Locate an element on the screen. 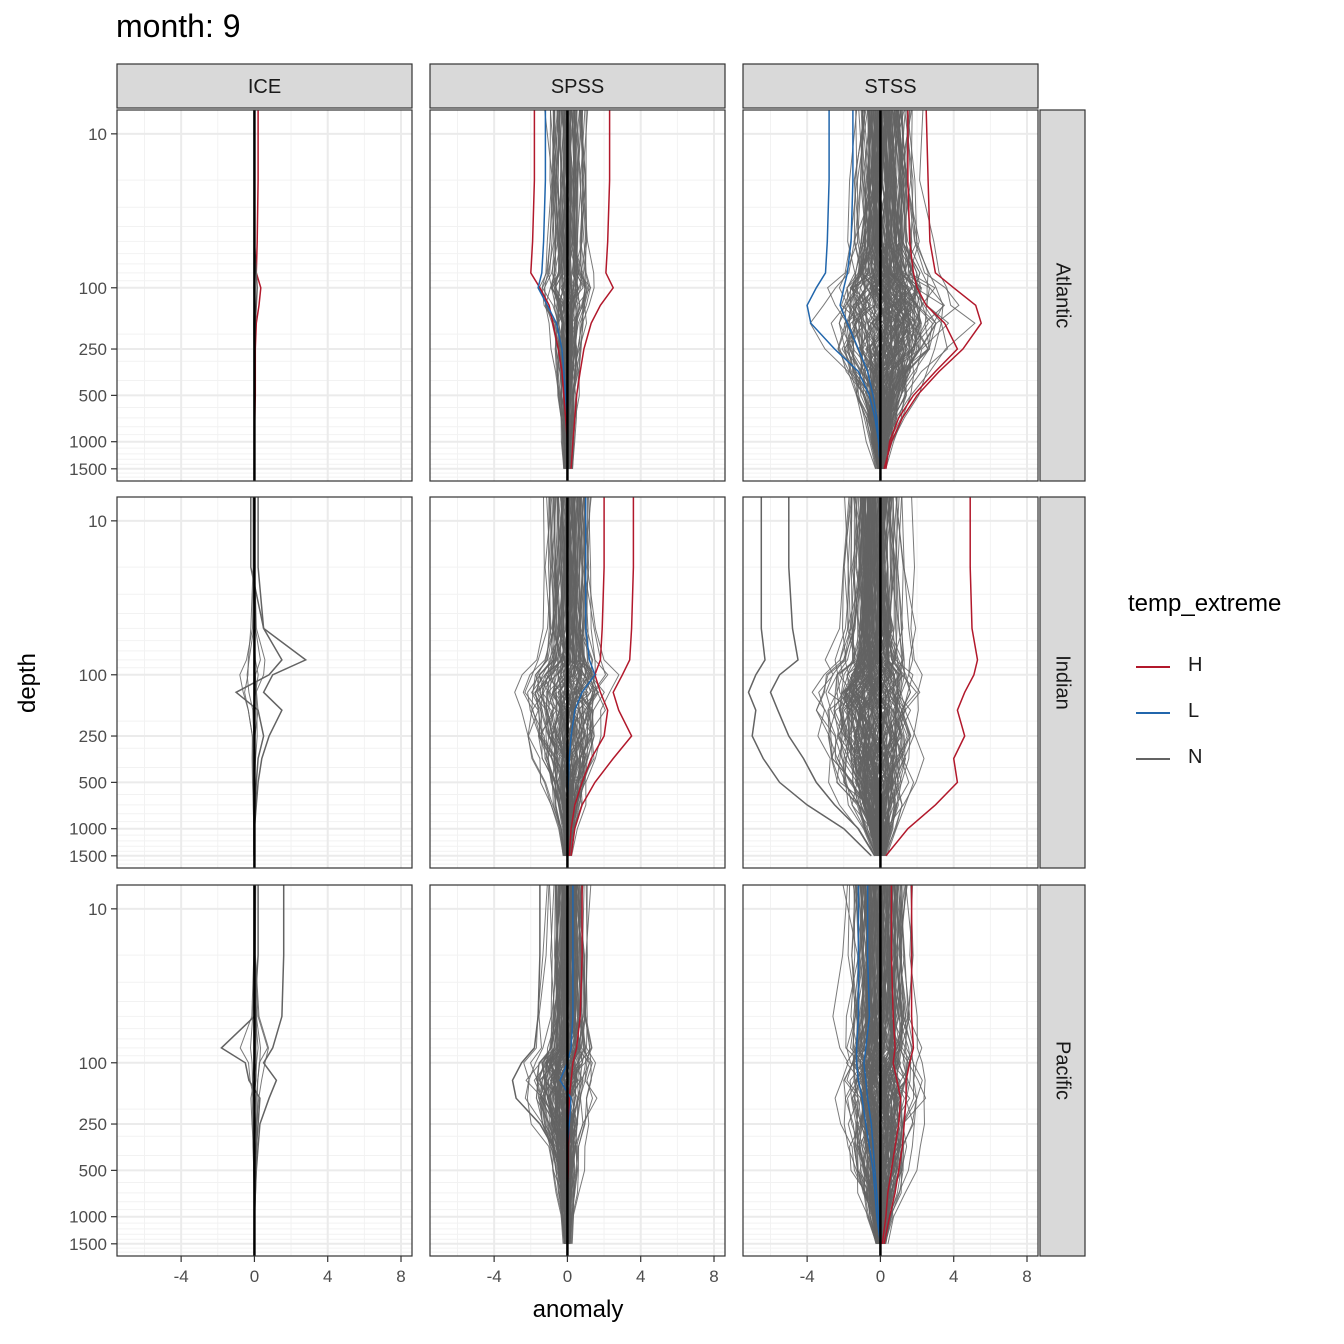 This screenshot has width=1344, height=1344. column-strip-stss is located at coordinates (890, 86).